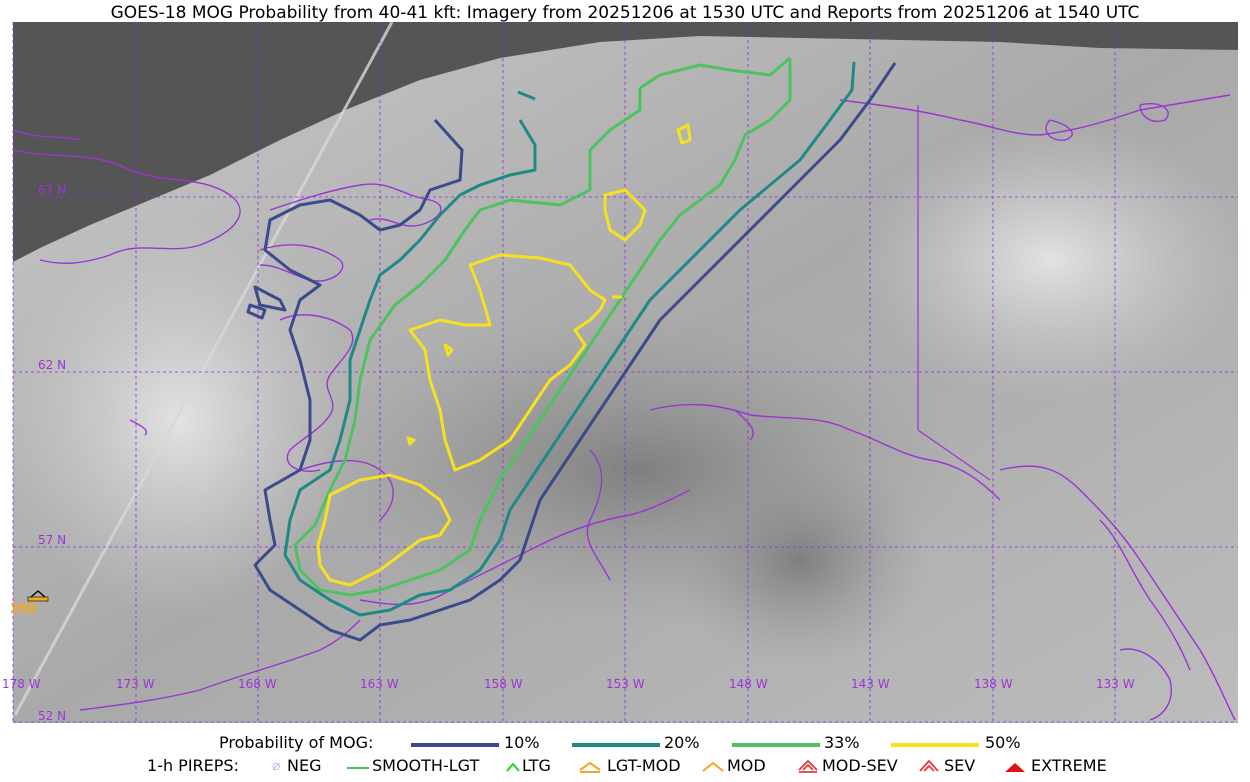 The height and width of the screenshot is (782, 1250). What do you see at coordinates (644, 765) in the screenshot?
I see `legend-pirep-lgt-mod: LGT-MOD` at bounding box center [644, 765].